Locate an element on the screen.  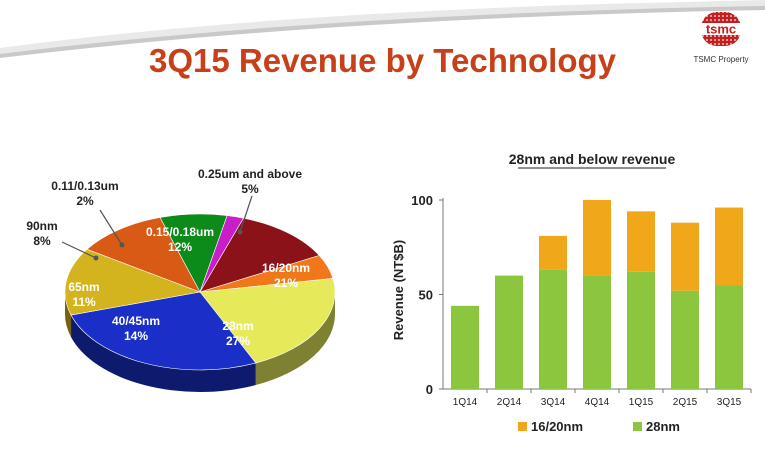
pie-label-3: 40/45nm is located at coordinates (136, 321).